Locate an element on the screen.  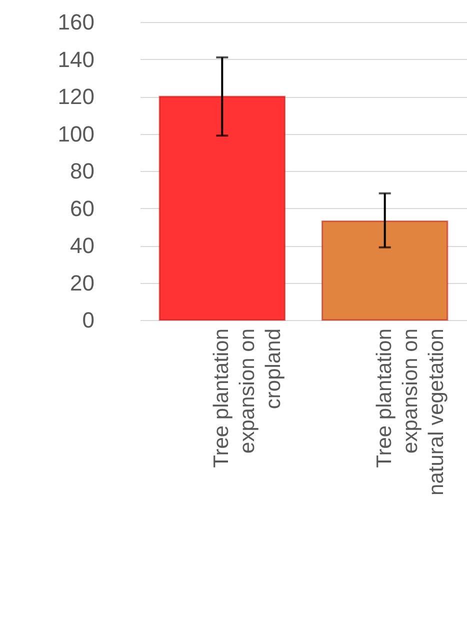
y-tick-label: 20 is located at coordinates (82, 283).